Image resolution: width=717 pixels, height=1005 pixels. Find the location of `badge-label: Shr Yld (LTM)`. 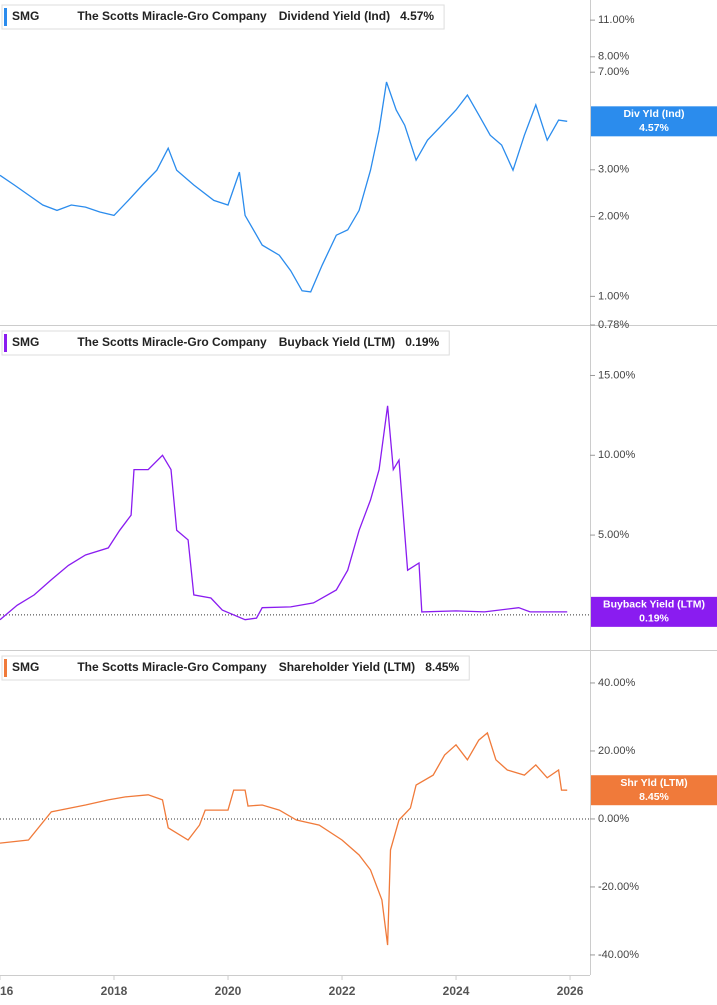

badge-label: Shr Yld (LTM) is located at coordinates (653, 783).